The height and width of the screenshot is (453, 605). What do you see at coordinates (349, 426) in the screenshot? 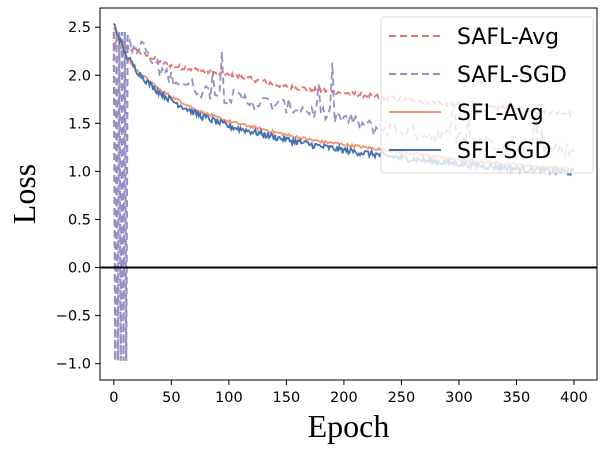
I see `x-axis-label: Epoch` at bounding box center [349, 426].